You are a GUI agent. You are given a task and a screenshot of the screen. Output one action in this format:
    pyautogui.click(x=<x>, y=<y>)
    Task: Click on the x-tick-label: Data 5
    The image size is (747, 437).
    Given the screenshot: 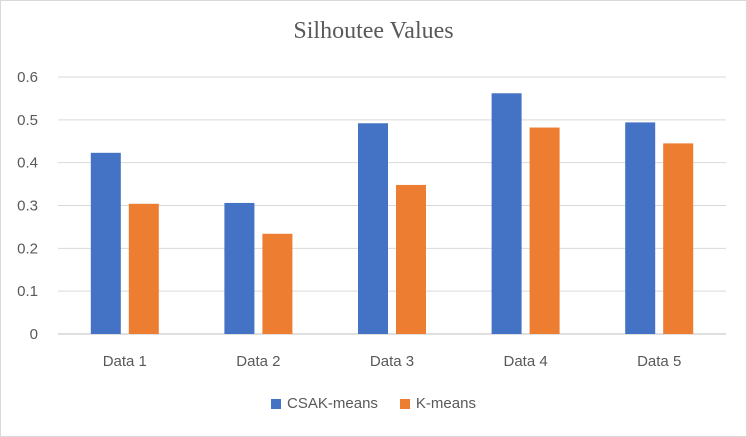 What is the action you would take?
    pyautogui.click(x=659, y=361)
    